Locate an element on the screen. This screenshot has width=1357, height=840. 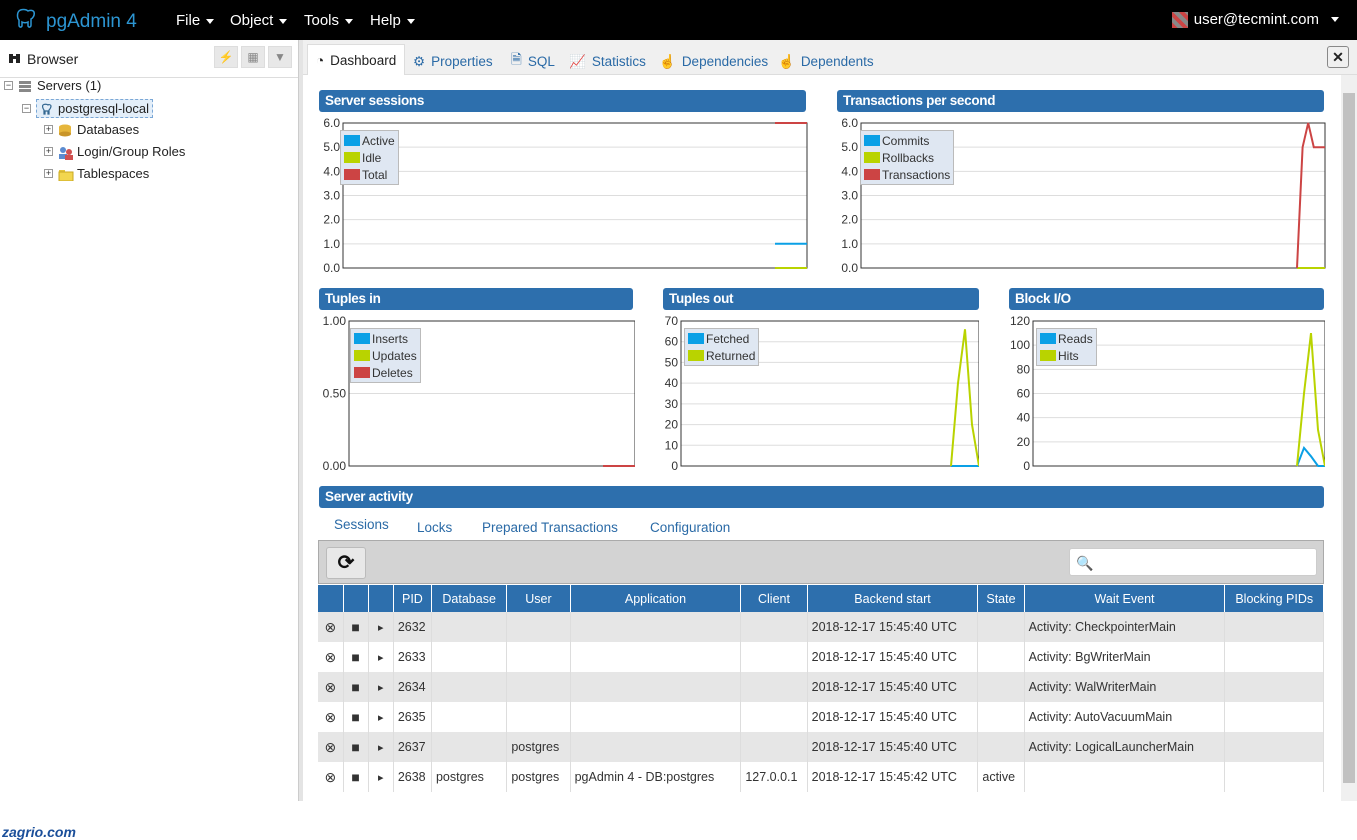
filter-icon: ▼ is located at coordinates (280, 57).